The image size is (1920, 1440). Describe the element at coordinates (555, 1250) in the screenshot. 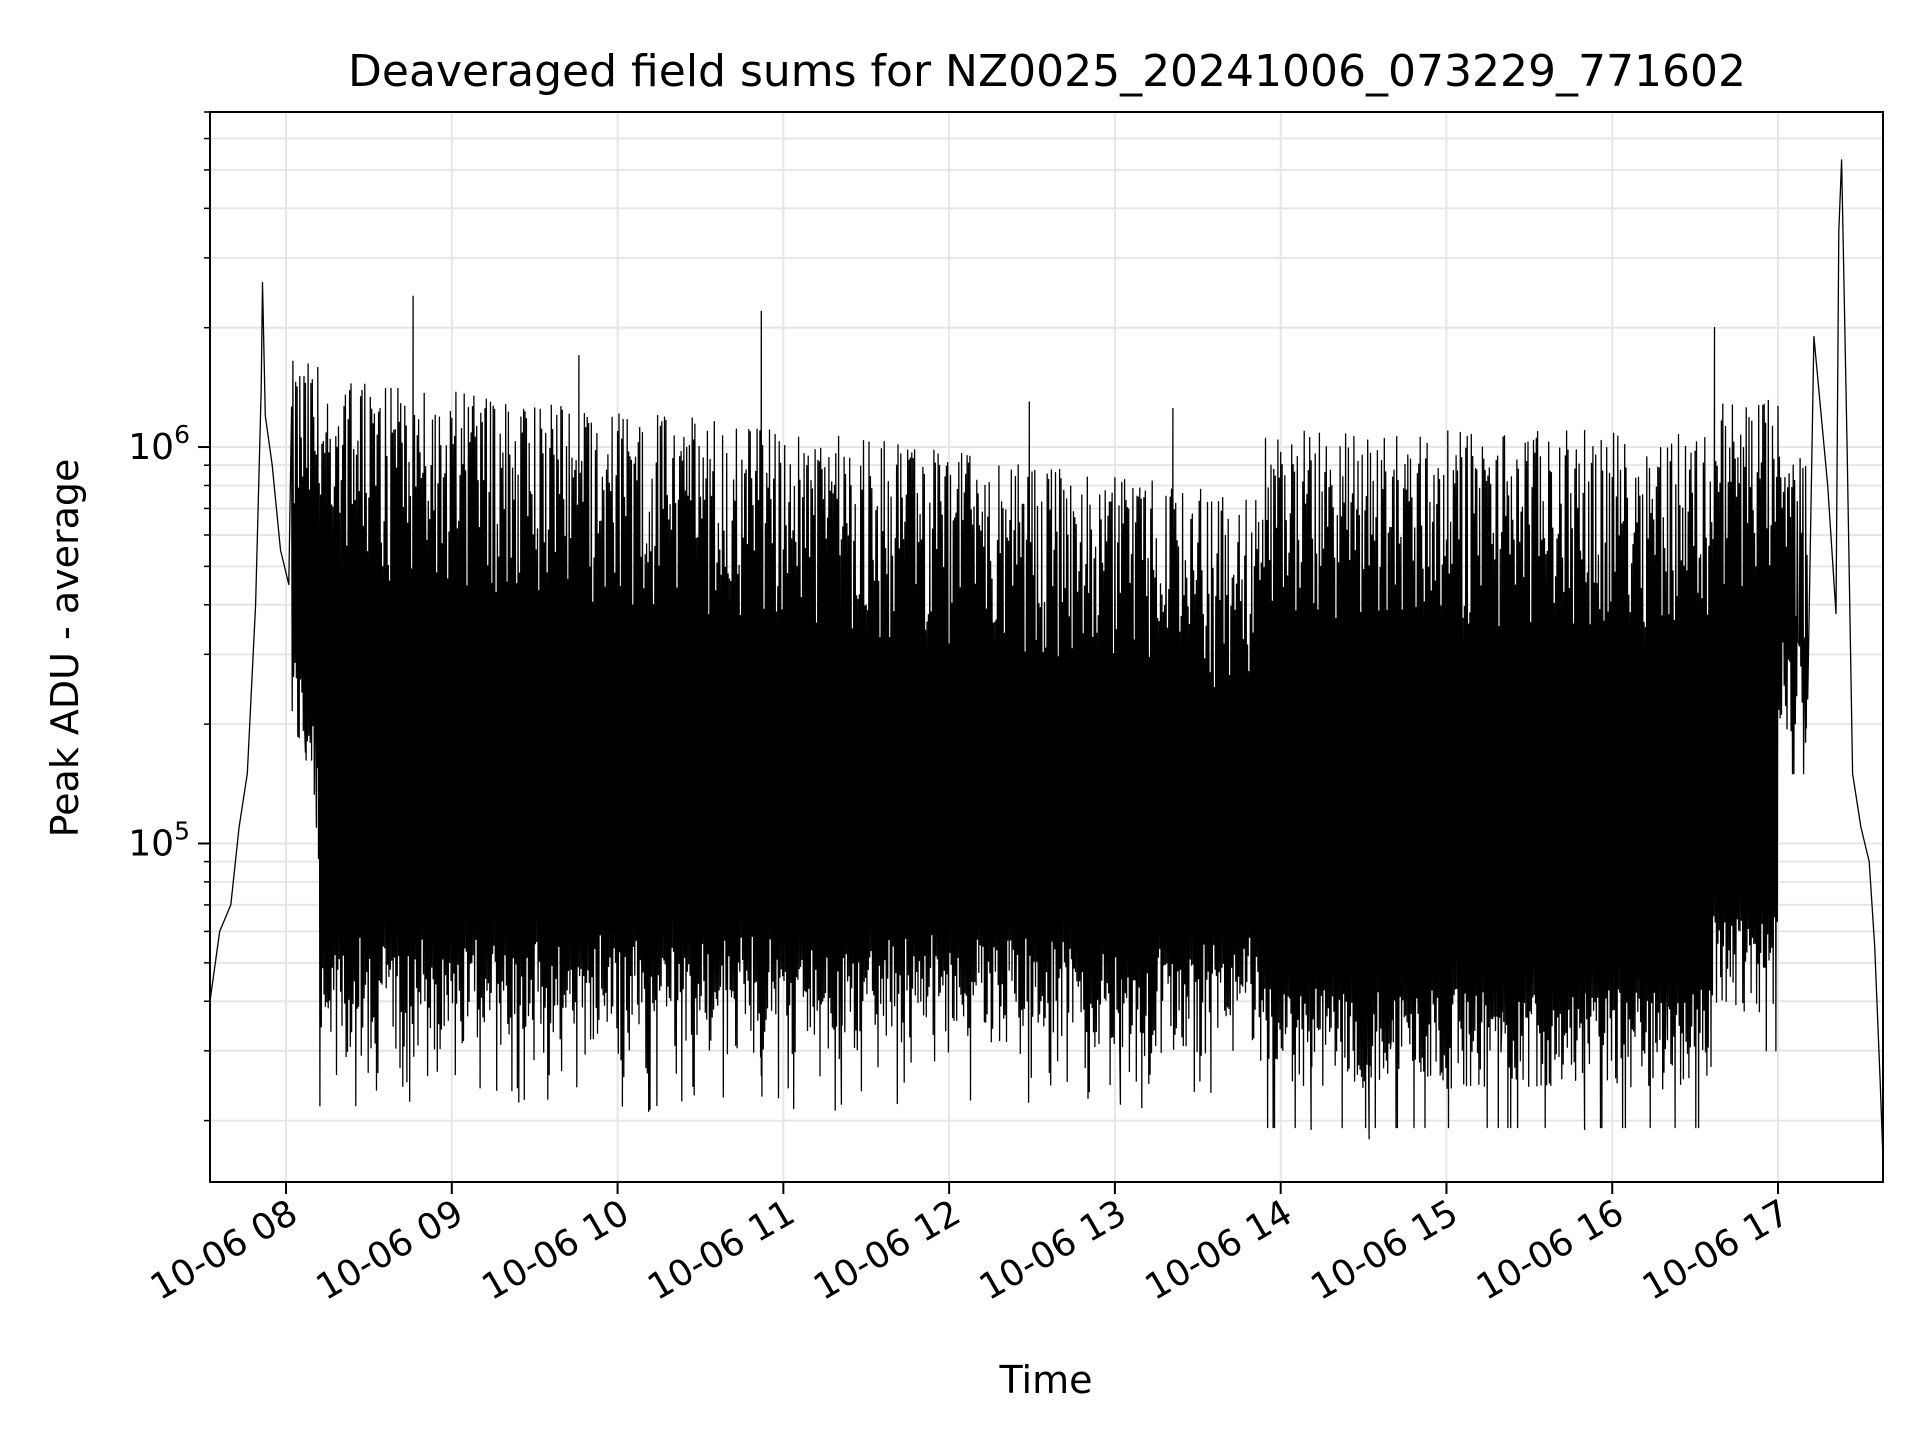

I see `x-tick-label: 10-06 10` at that location.